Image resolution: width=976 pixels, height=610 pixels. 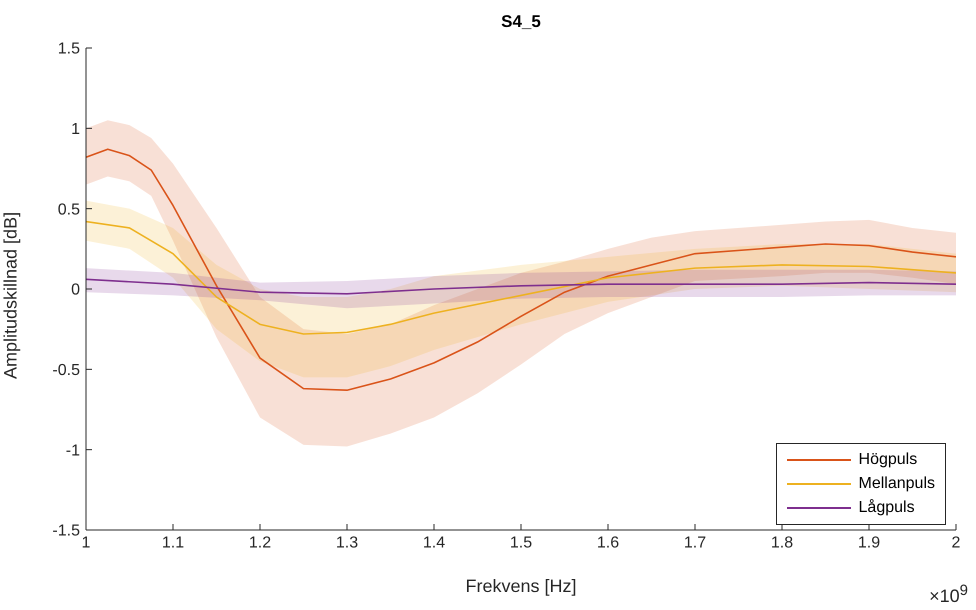 What do you see at coordinates (66, 371) in the screenshot?
I see `y-tick-label: -0.5` at bounding box center [66, 371].